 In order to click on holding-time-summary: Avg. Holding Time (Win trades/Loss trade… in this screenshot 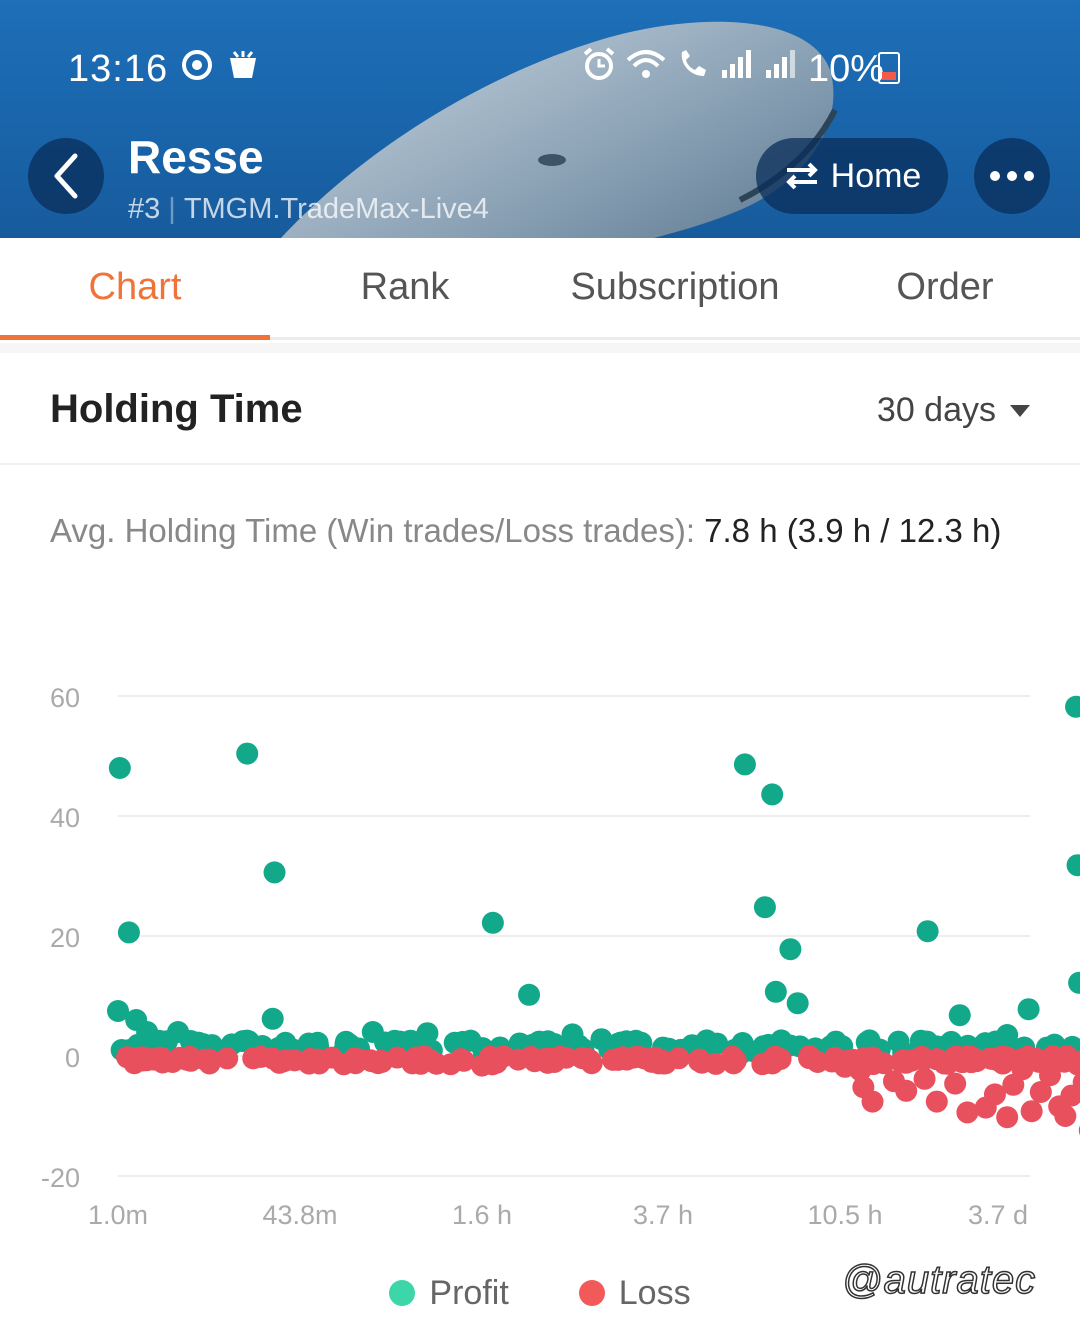, I will do `click(545, 531)`.